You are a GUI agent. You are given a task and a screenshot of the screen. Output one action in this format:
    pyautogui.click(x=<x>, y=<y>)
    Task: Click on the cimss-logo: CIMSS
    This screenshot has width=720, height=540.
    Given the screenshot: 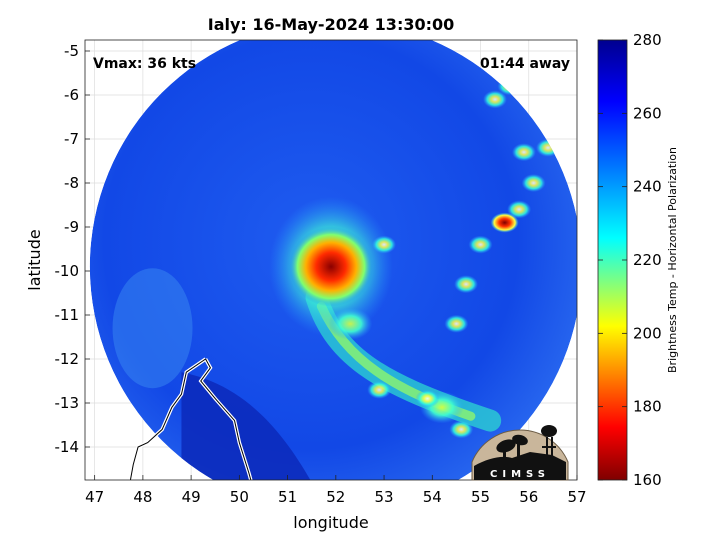 What is the action you would take?
    pyautogui.click(x=520, y=453)
    